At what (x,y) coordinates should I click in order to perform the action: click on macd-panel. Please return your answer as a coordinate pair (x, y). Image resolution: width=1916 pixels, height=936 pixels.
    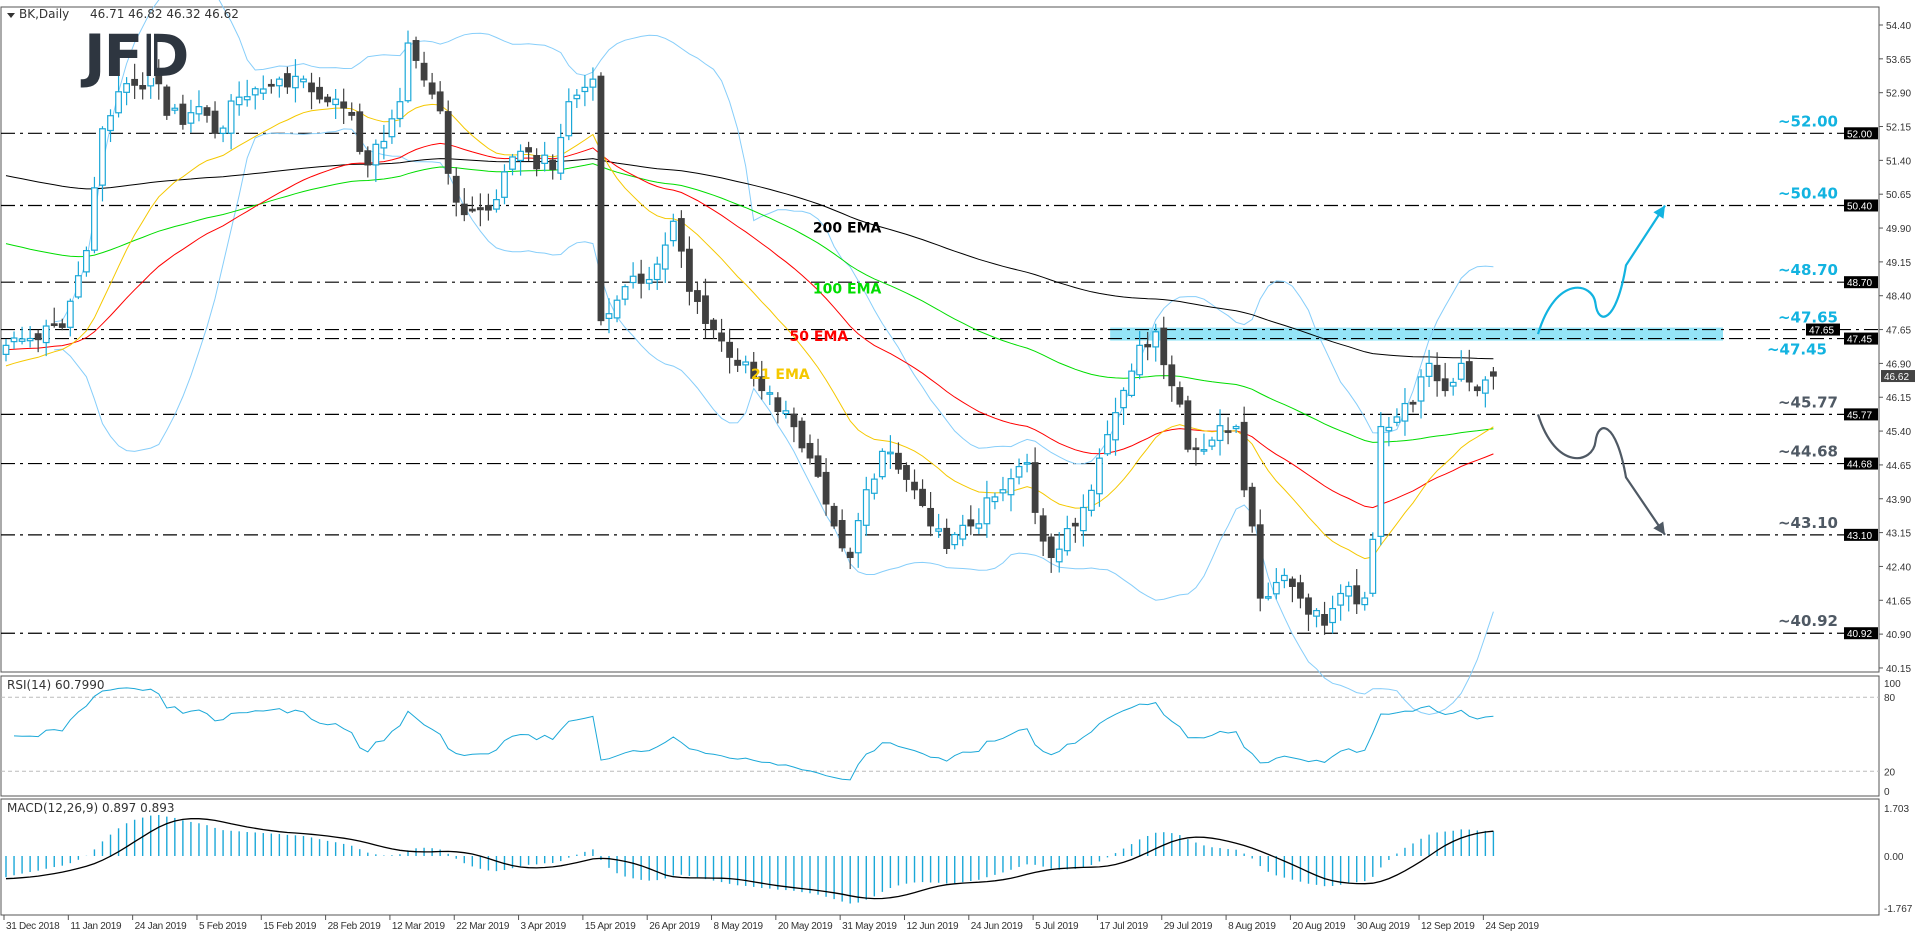
    Looking at the image, I should click on (940, 857).